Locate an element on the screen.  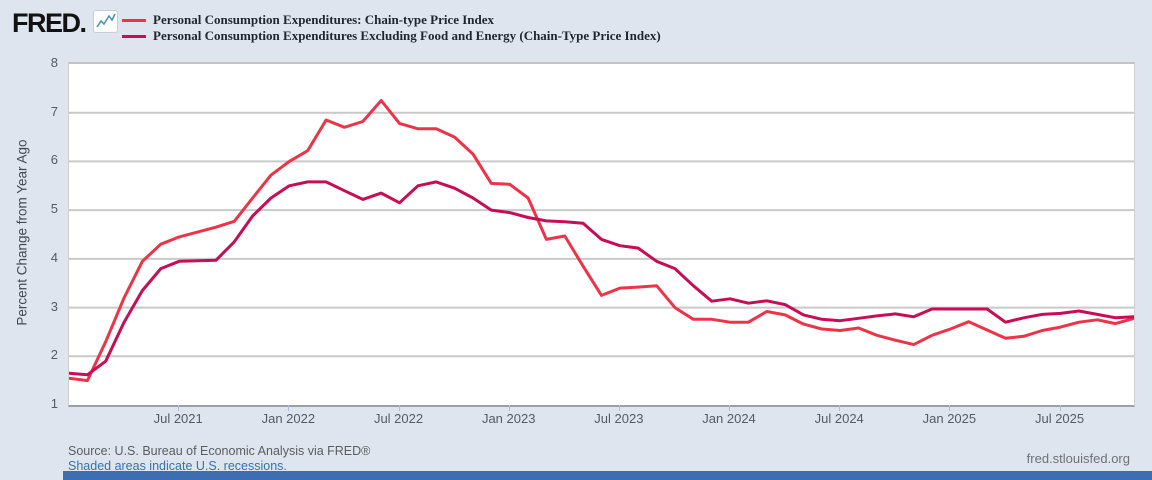
y-tick-label-4: 4 is located at coordinates (54, 257).